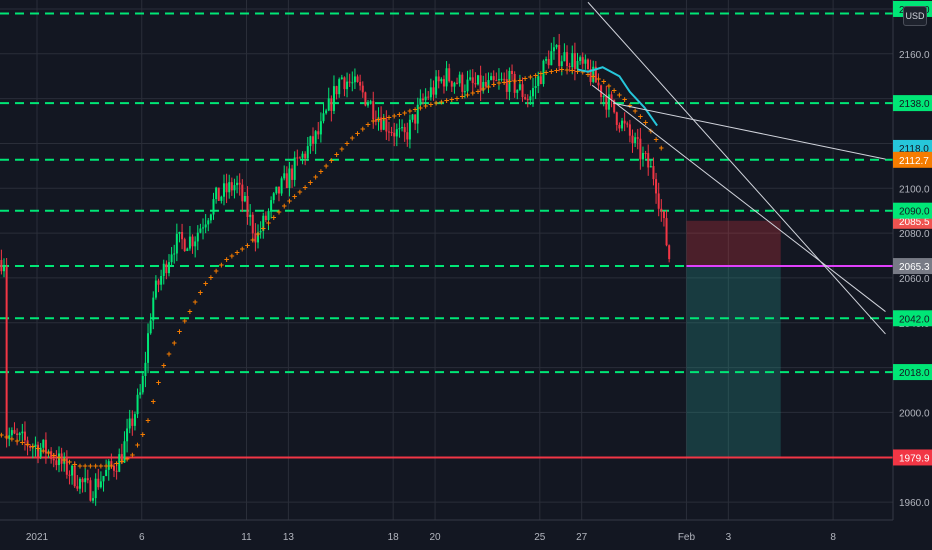 Image resolution: width=932 pixels, height=550 pixels. Describe the element at coordinates (914, 267) in the screenshot. I see `price-label-text: 2065.3` at that location.